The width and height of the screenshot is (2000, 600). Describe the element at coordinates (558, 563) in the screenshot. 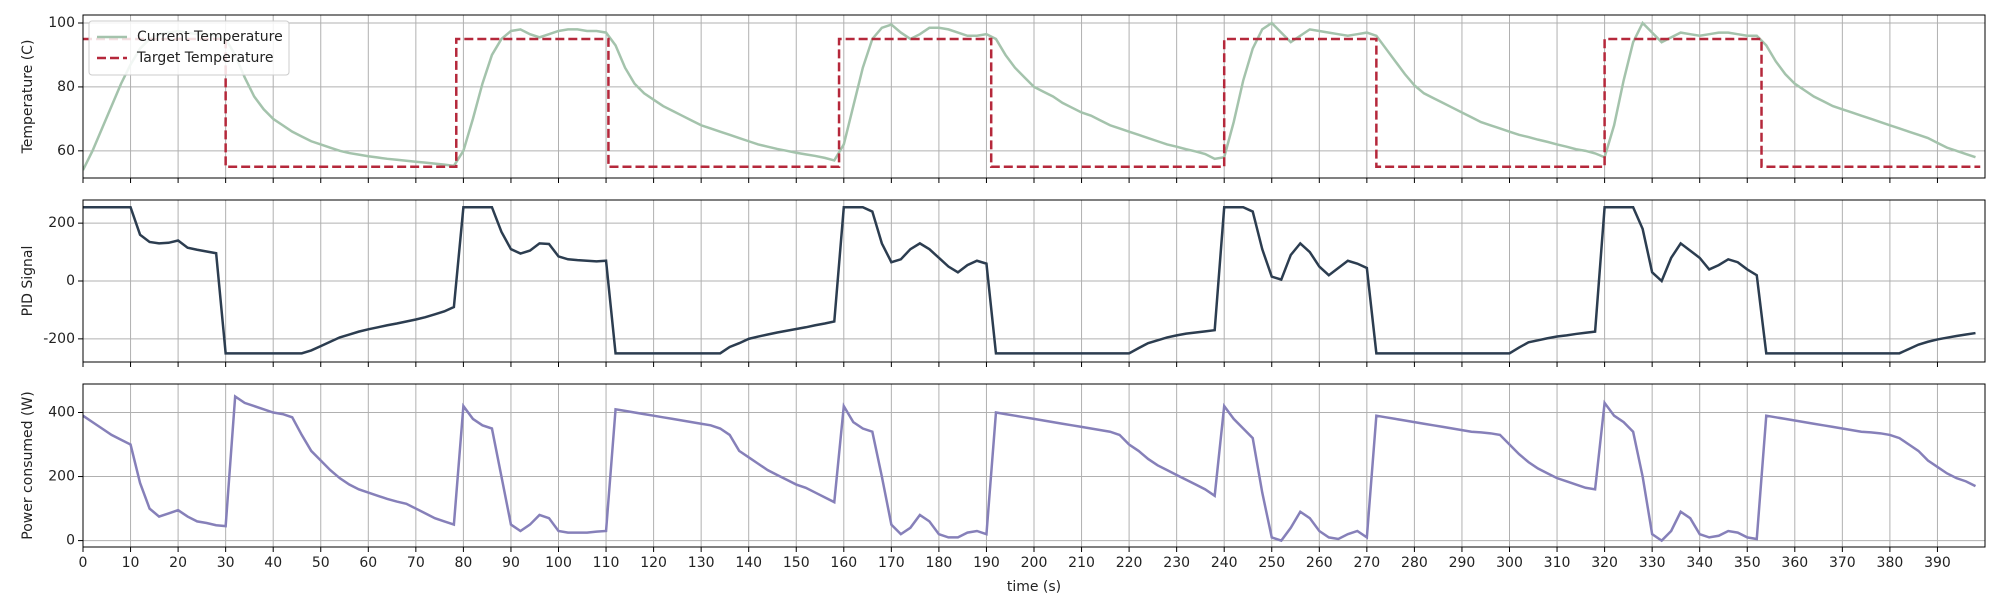

I see `x-tick-label: 100` at that location.